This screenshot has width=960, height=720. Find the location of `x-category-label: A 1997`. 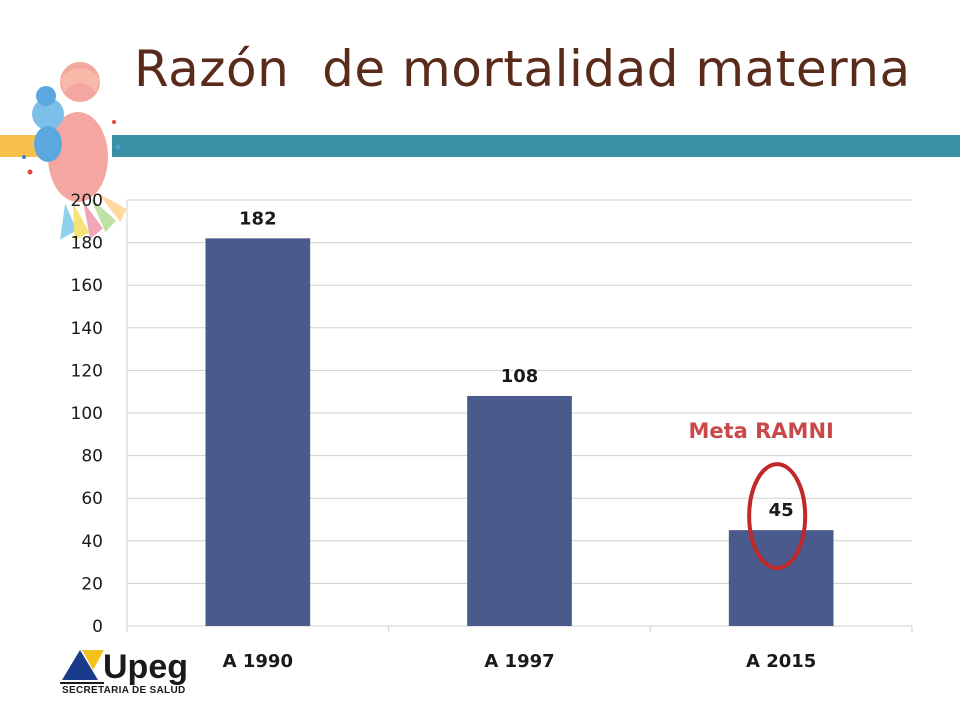

x-category-label: A 1997 is located at coordinates (519, 661).